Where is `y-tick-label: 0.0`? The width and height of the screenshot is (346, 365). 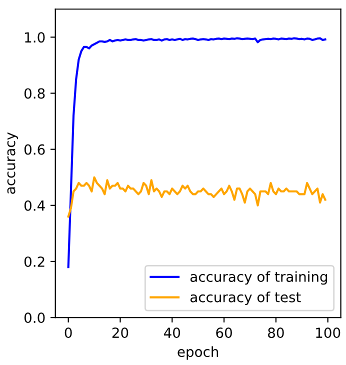 y-tick-label: 0.0 is located at coordinates (34, 318).